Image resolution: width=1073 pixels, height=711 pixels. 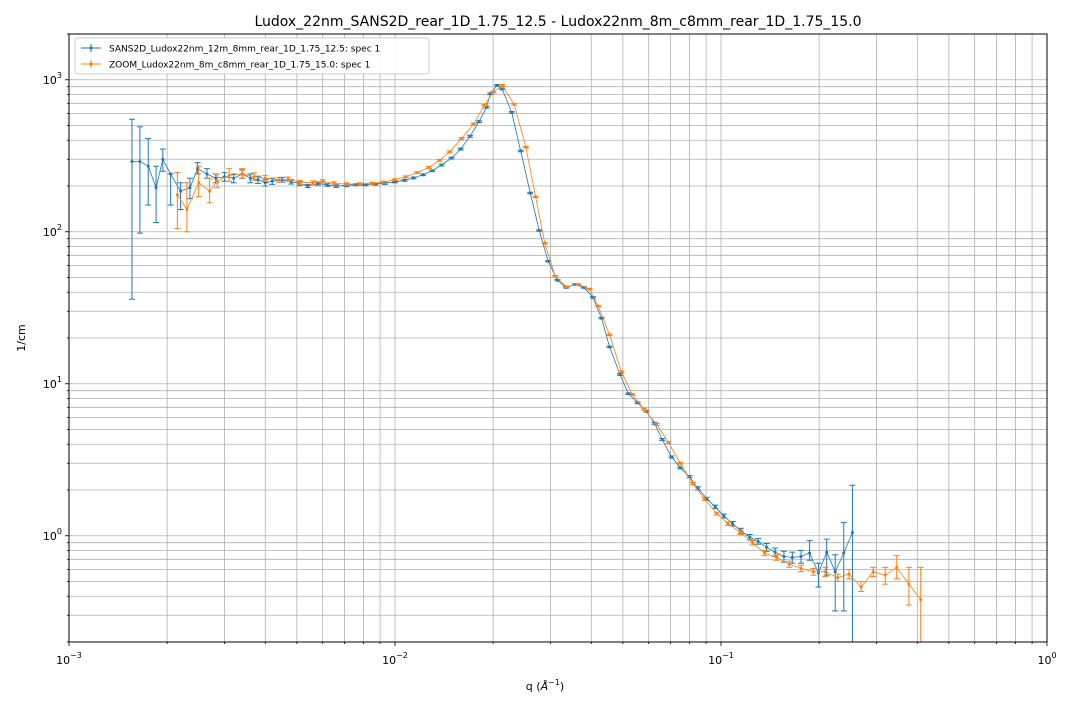 I want to click on y-tick-label-exponent: 0, so click(x=59, y=531).